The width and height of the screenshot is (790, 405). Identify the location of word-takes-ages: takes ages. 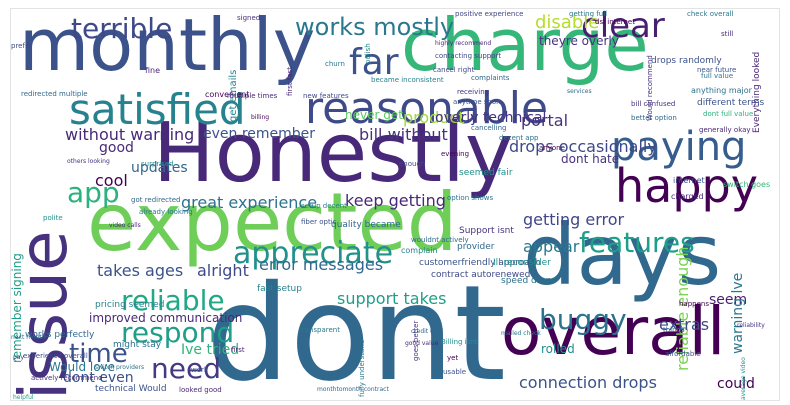
(140, 270).